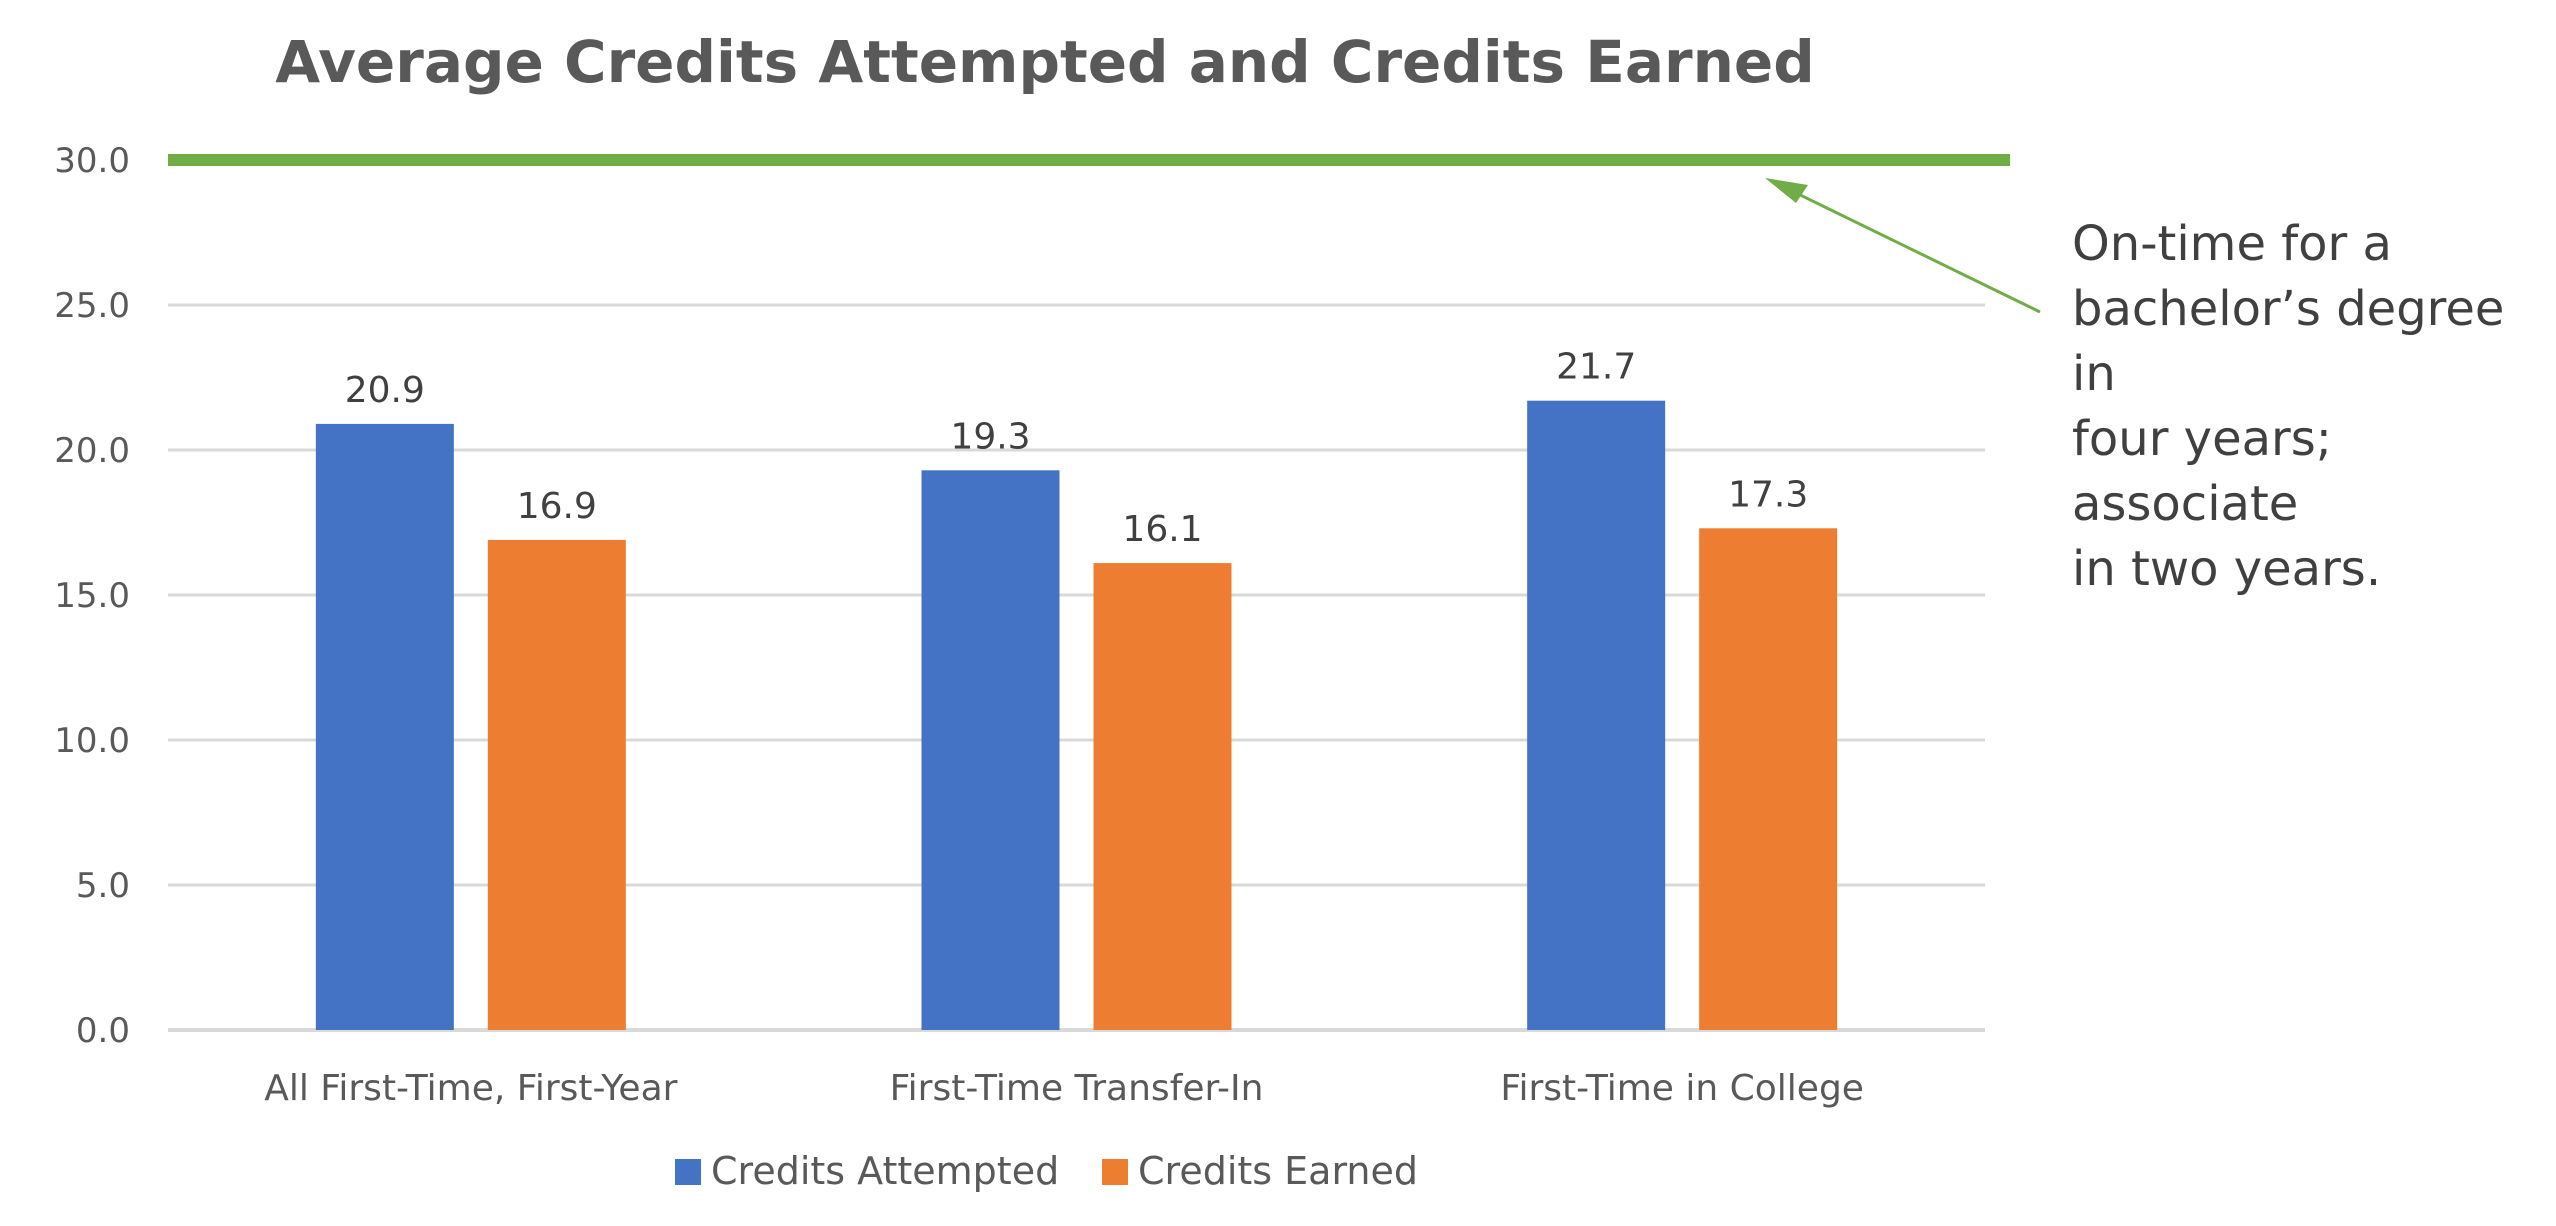 This screenshot has width=2556, height=1226. What do you see at coordinates (2288, 341) in the screenshot?
I see `annotation-line: bachelor’s degree in` at bounding box center [2288, 341].